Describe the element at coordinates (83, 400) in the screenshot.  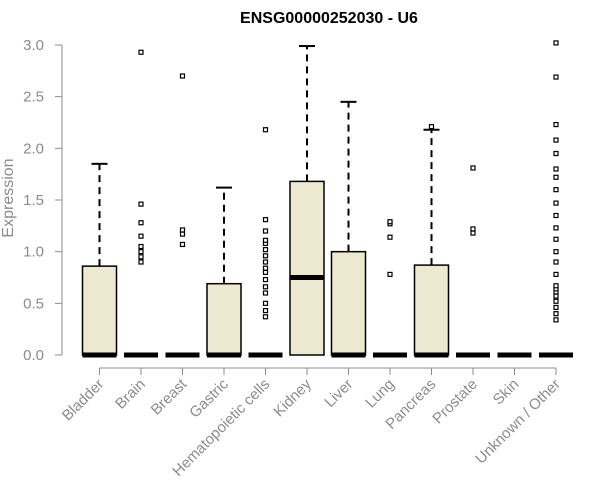
I see `x-tick-label: Bladder` at that location.